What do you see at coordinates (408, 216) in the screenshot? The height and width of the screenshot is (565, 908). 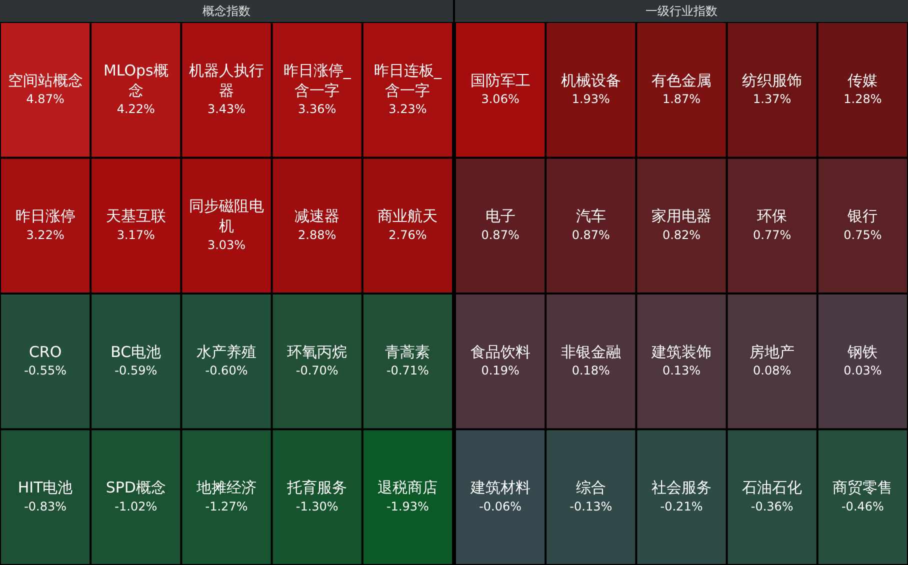 I see `category-label: 商业航天` at bounding box center [408, 216].